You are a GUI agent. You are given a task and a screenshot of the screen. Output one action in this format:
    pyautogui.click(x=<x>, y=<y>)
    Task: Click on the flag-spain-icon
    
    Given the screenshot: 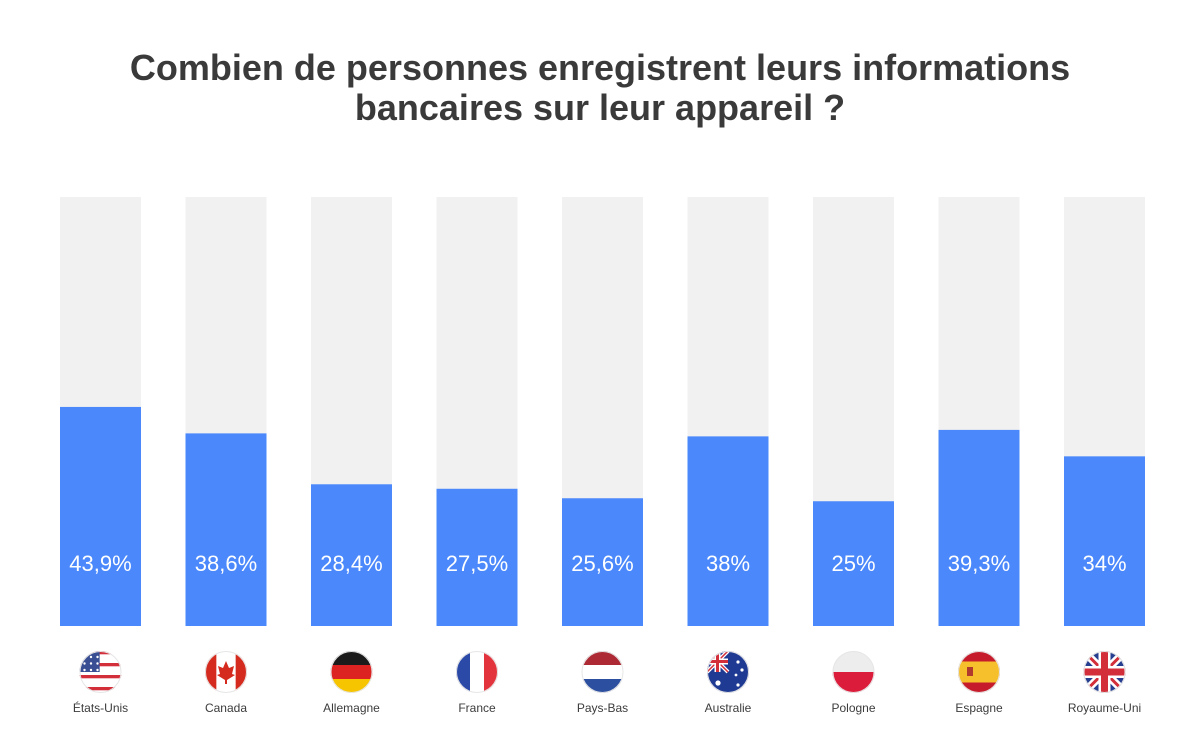 What is the action you would take?
    pyautogui.click(x=979, y=672)
    